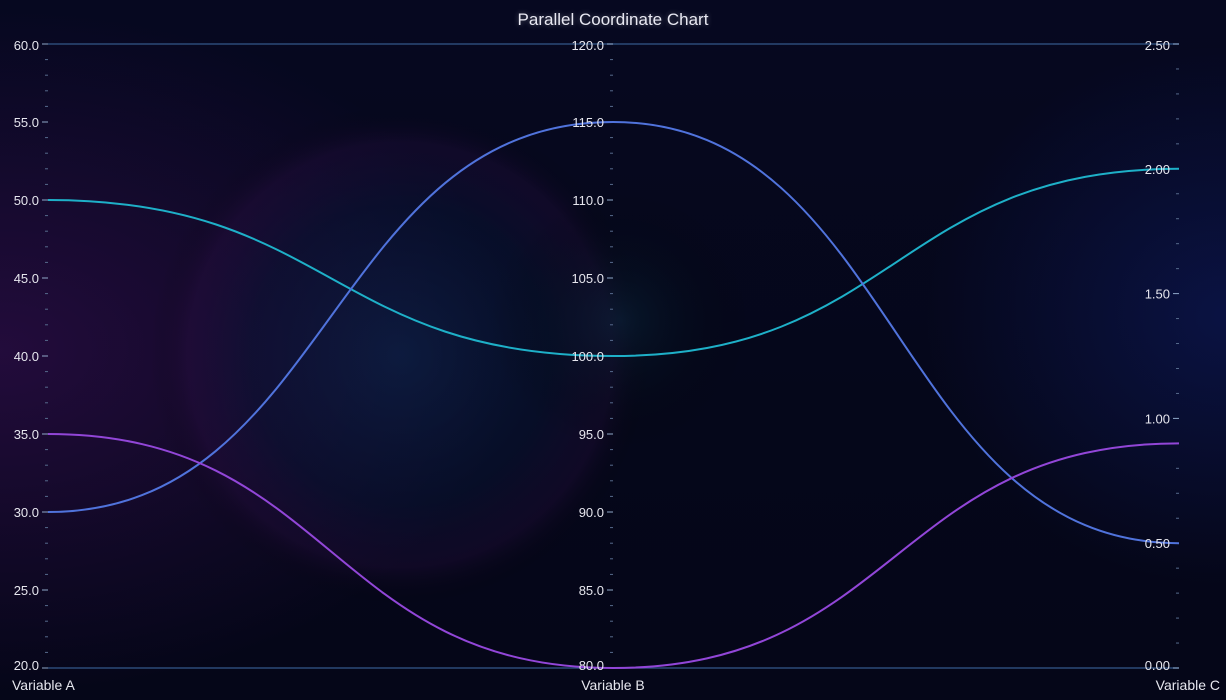 Image resolution: width=1226 pixels, height=700 pixels. I want to click on tick-label: 85.0, so click(591, 590).